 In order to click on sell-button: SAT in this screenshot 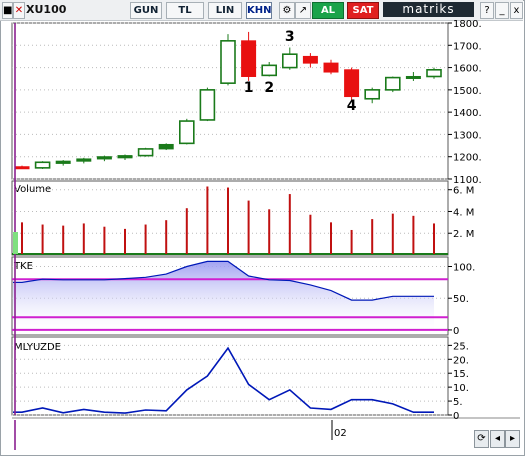, I will do `click(363, 10)`.